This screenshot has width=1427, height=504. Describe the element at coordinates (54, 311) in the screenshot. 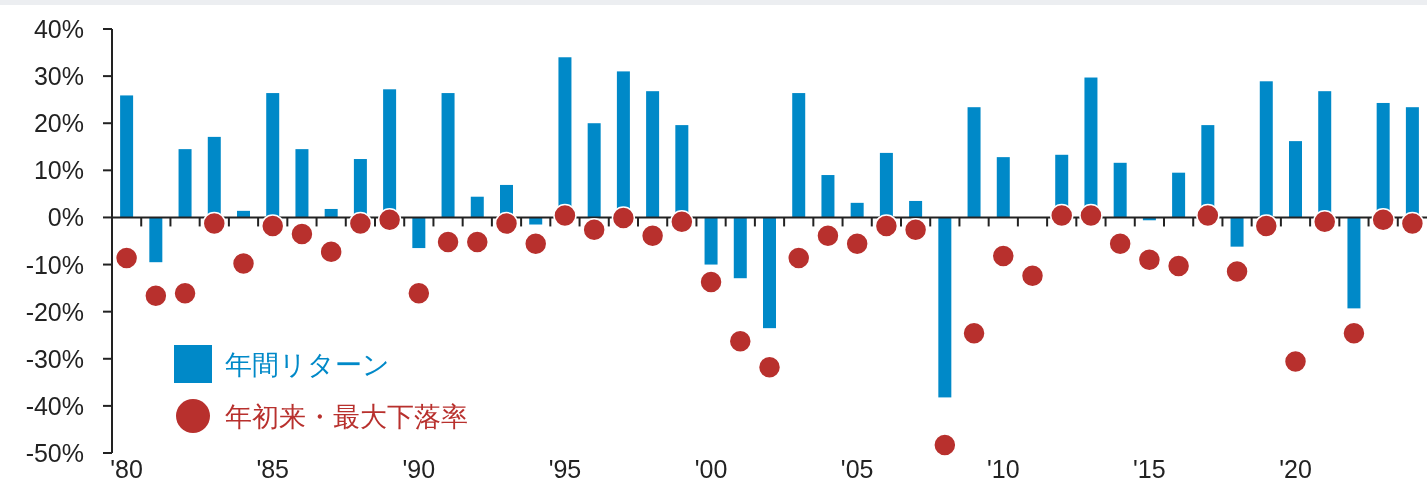

I see `y-tick-label: -20%` at that location.